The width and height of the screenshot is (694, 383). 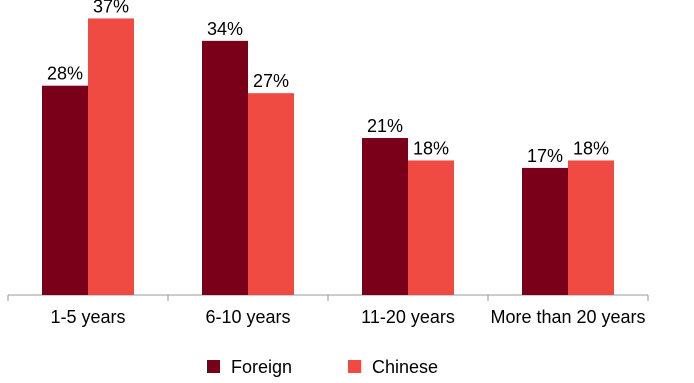 I want to click on data-label-chinese-more-than-20-years: 18%, so click(x=591, y=148).